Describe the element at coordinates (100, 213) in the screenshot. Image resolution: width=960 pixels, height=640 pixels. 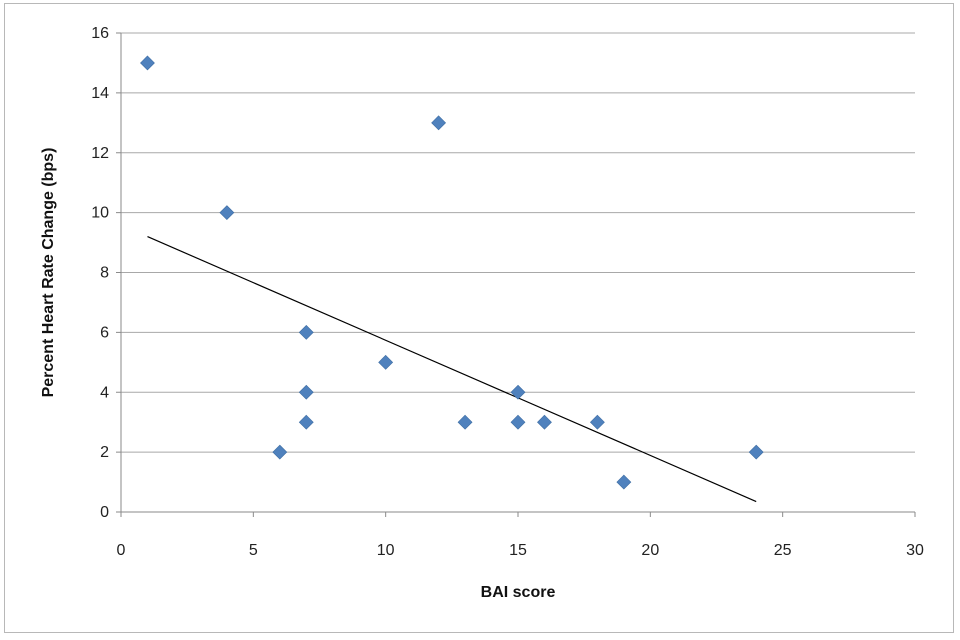
I see `y-tick-label: 10` at that location.